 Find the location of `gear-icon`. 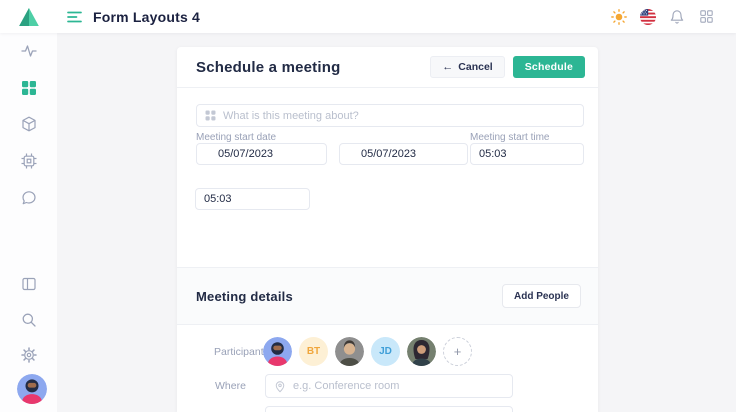

gear-icon is located at coordinates (28, 355).